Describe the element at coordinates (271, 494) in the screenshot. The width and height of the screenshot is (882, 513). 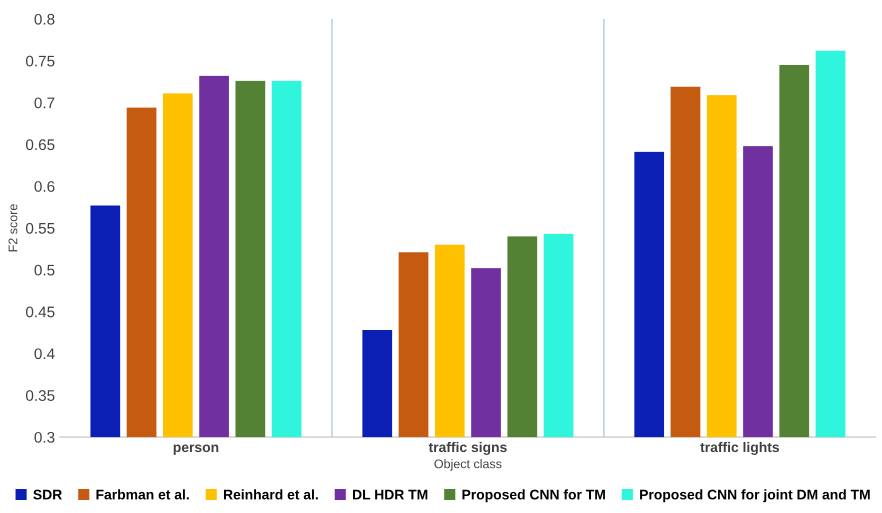
I see `legend-label: Reinhard et al.` at that location.